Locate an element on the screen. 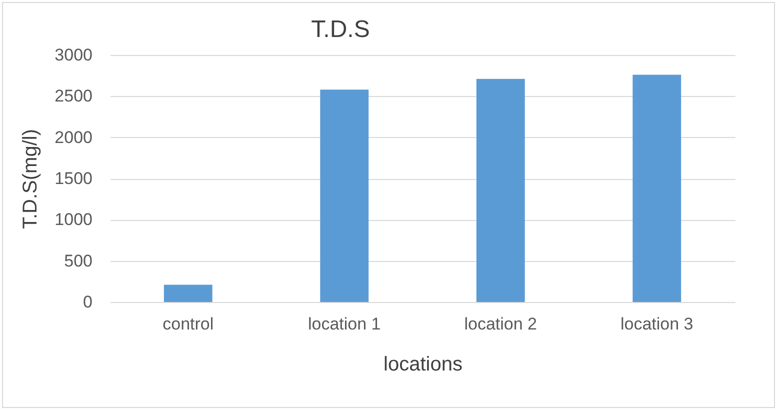 The width and height of the screenshot is (779, 412). x-tick-label: location 1 is located at coordinates (344, 324).